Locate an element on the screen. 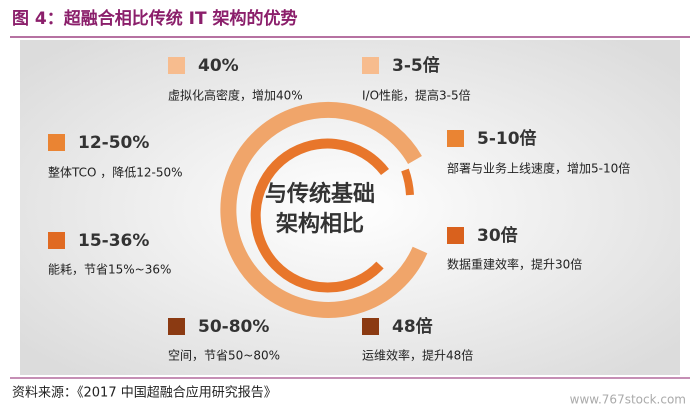 Image resolution: width=698 pixels, height=419 pixels. item-description: 运维效率，提升48倍 is located at coordinates (417, 355).